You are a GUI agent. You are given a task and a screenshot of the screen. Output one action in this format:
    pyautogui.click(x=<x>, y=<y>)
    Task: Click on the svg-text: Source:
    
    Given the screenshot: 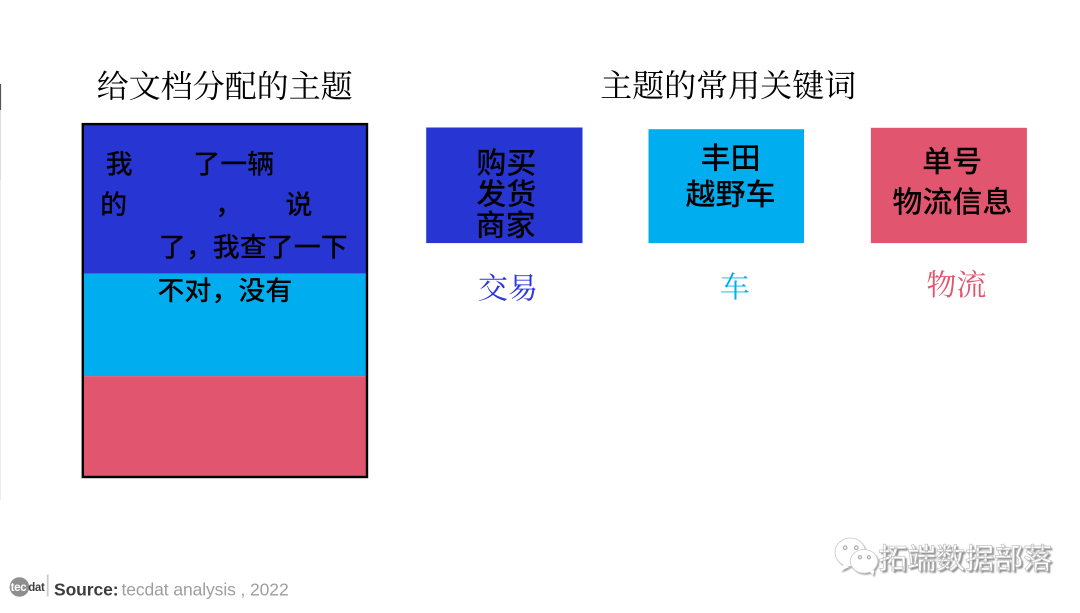 What is the action you would take?
    pyautogui.click(x=86, y=590)
    